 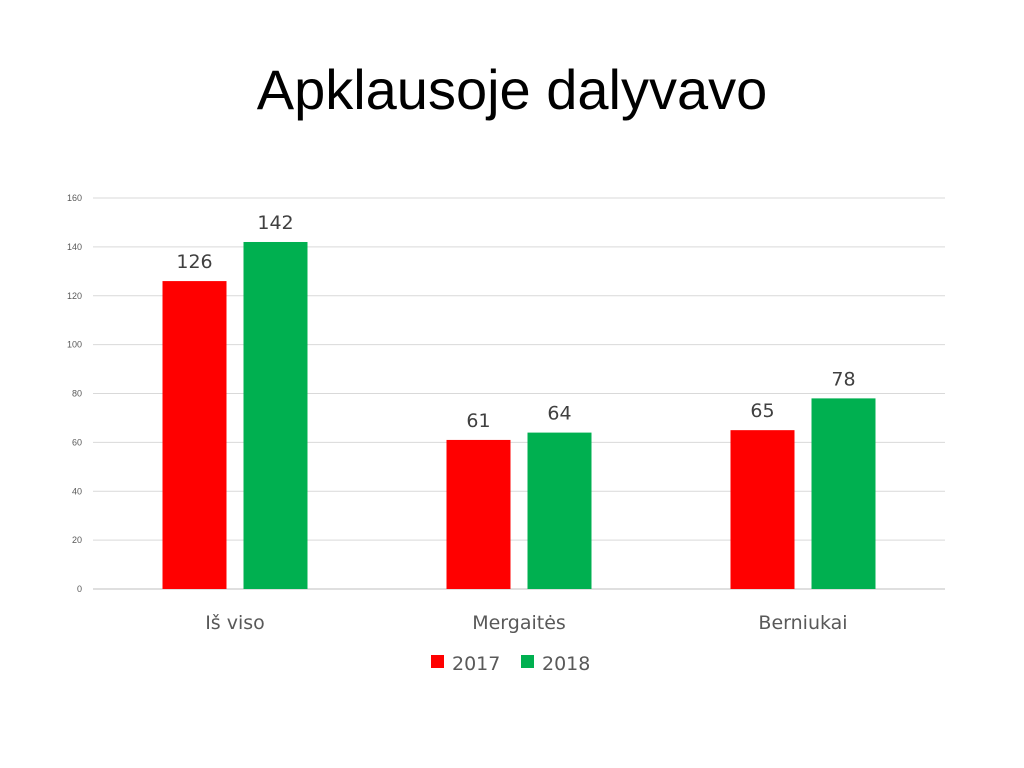 What do you see at coordinates (762, 411) in the screenshot?
I see `data-label: 65` at bounding box center [762, 411].